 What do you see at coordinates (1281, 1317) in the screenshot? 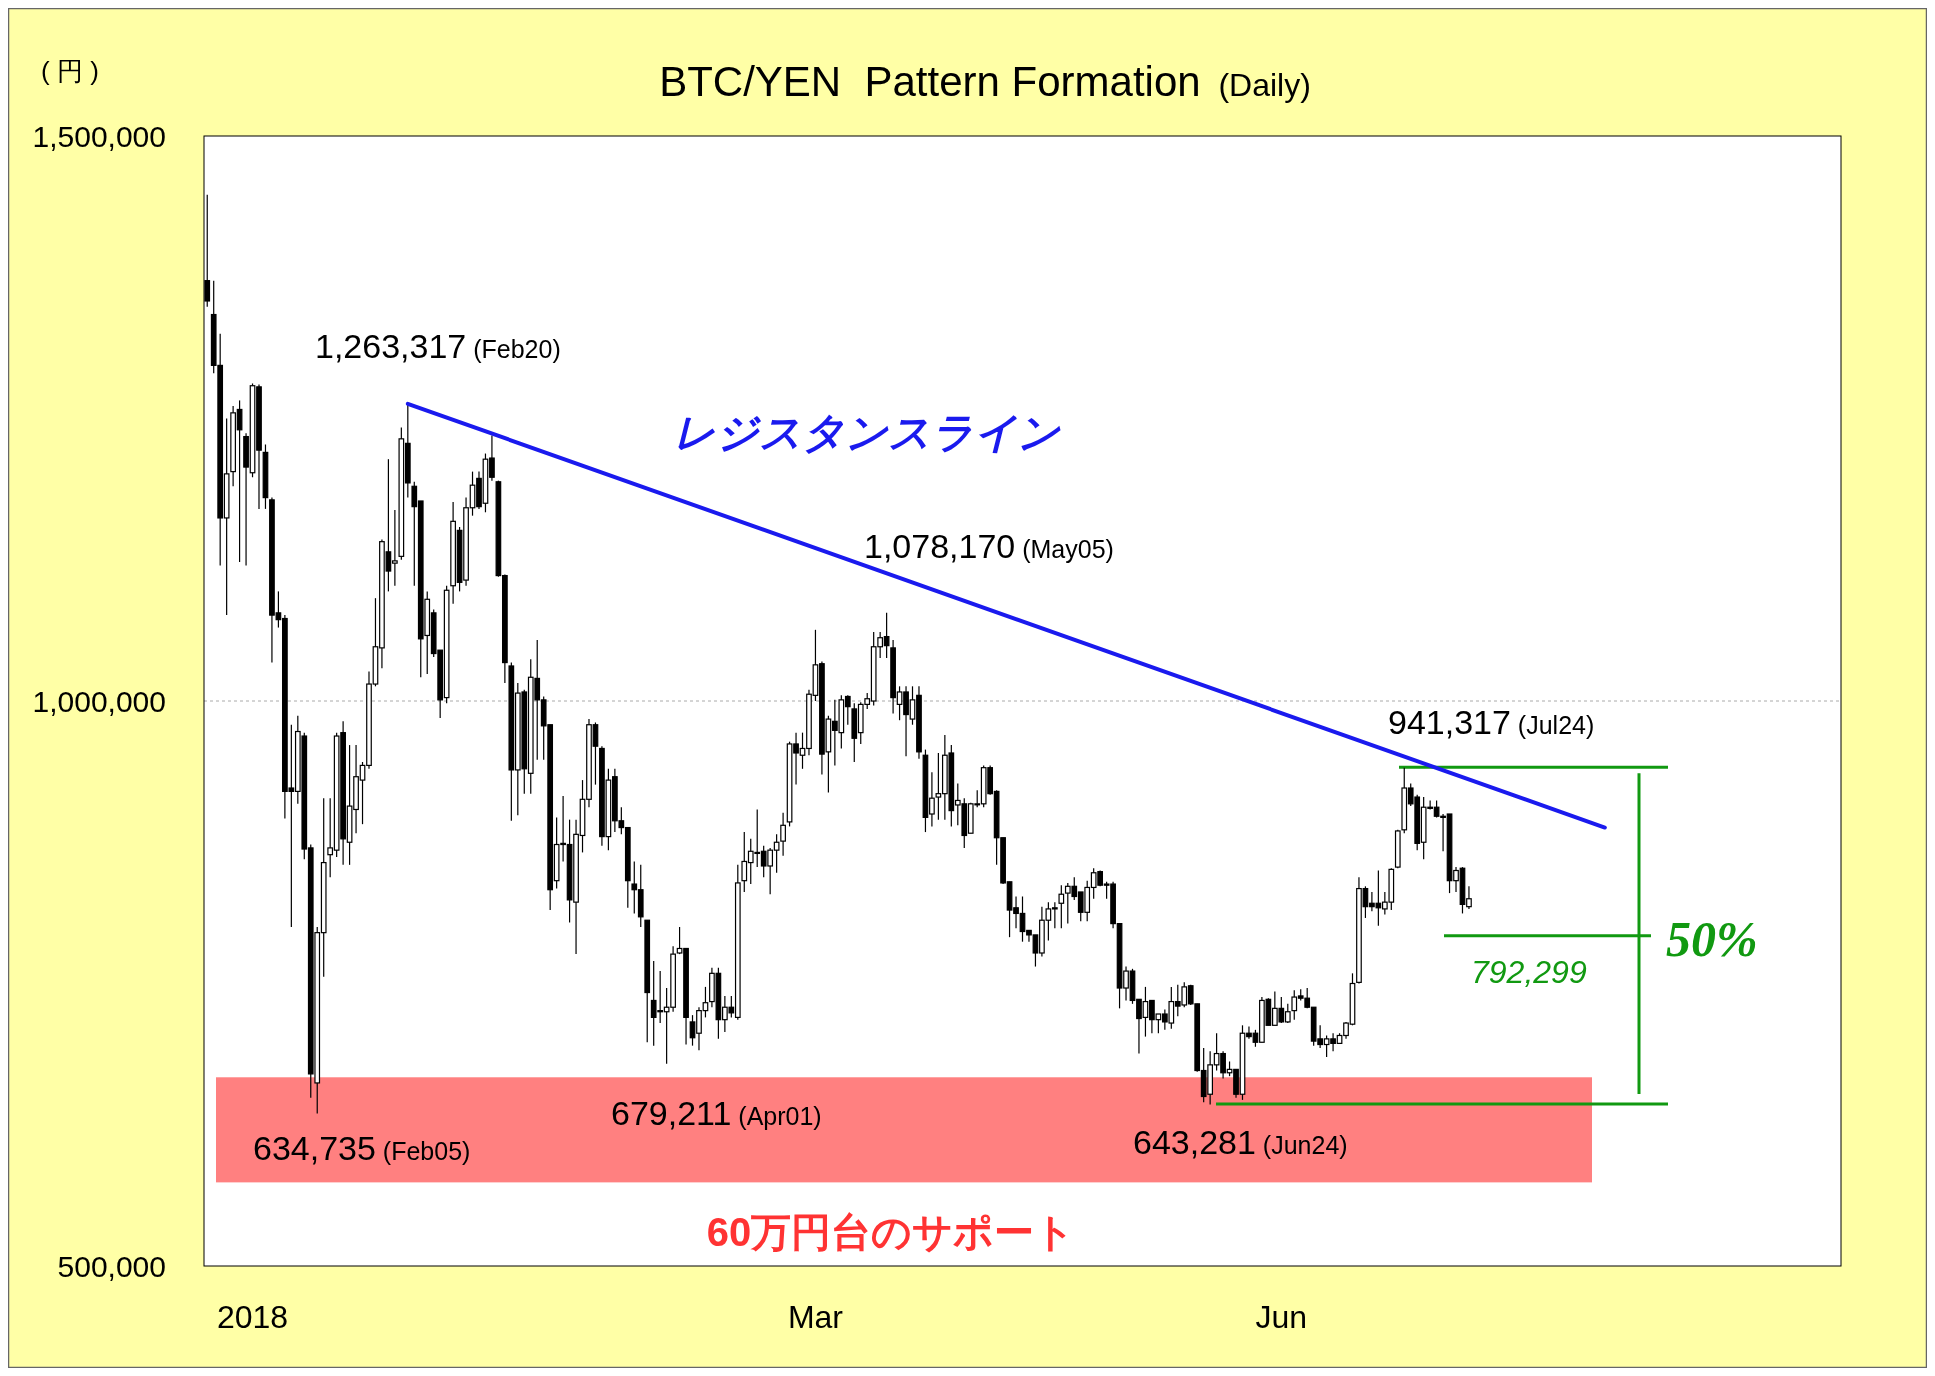
I see `x-tick-label: Jun` at bounding box center [1281, 1317].